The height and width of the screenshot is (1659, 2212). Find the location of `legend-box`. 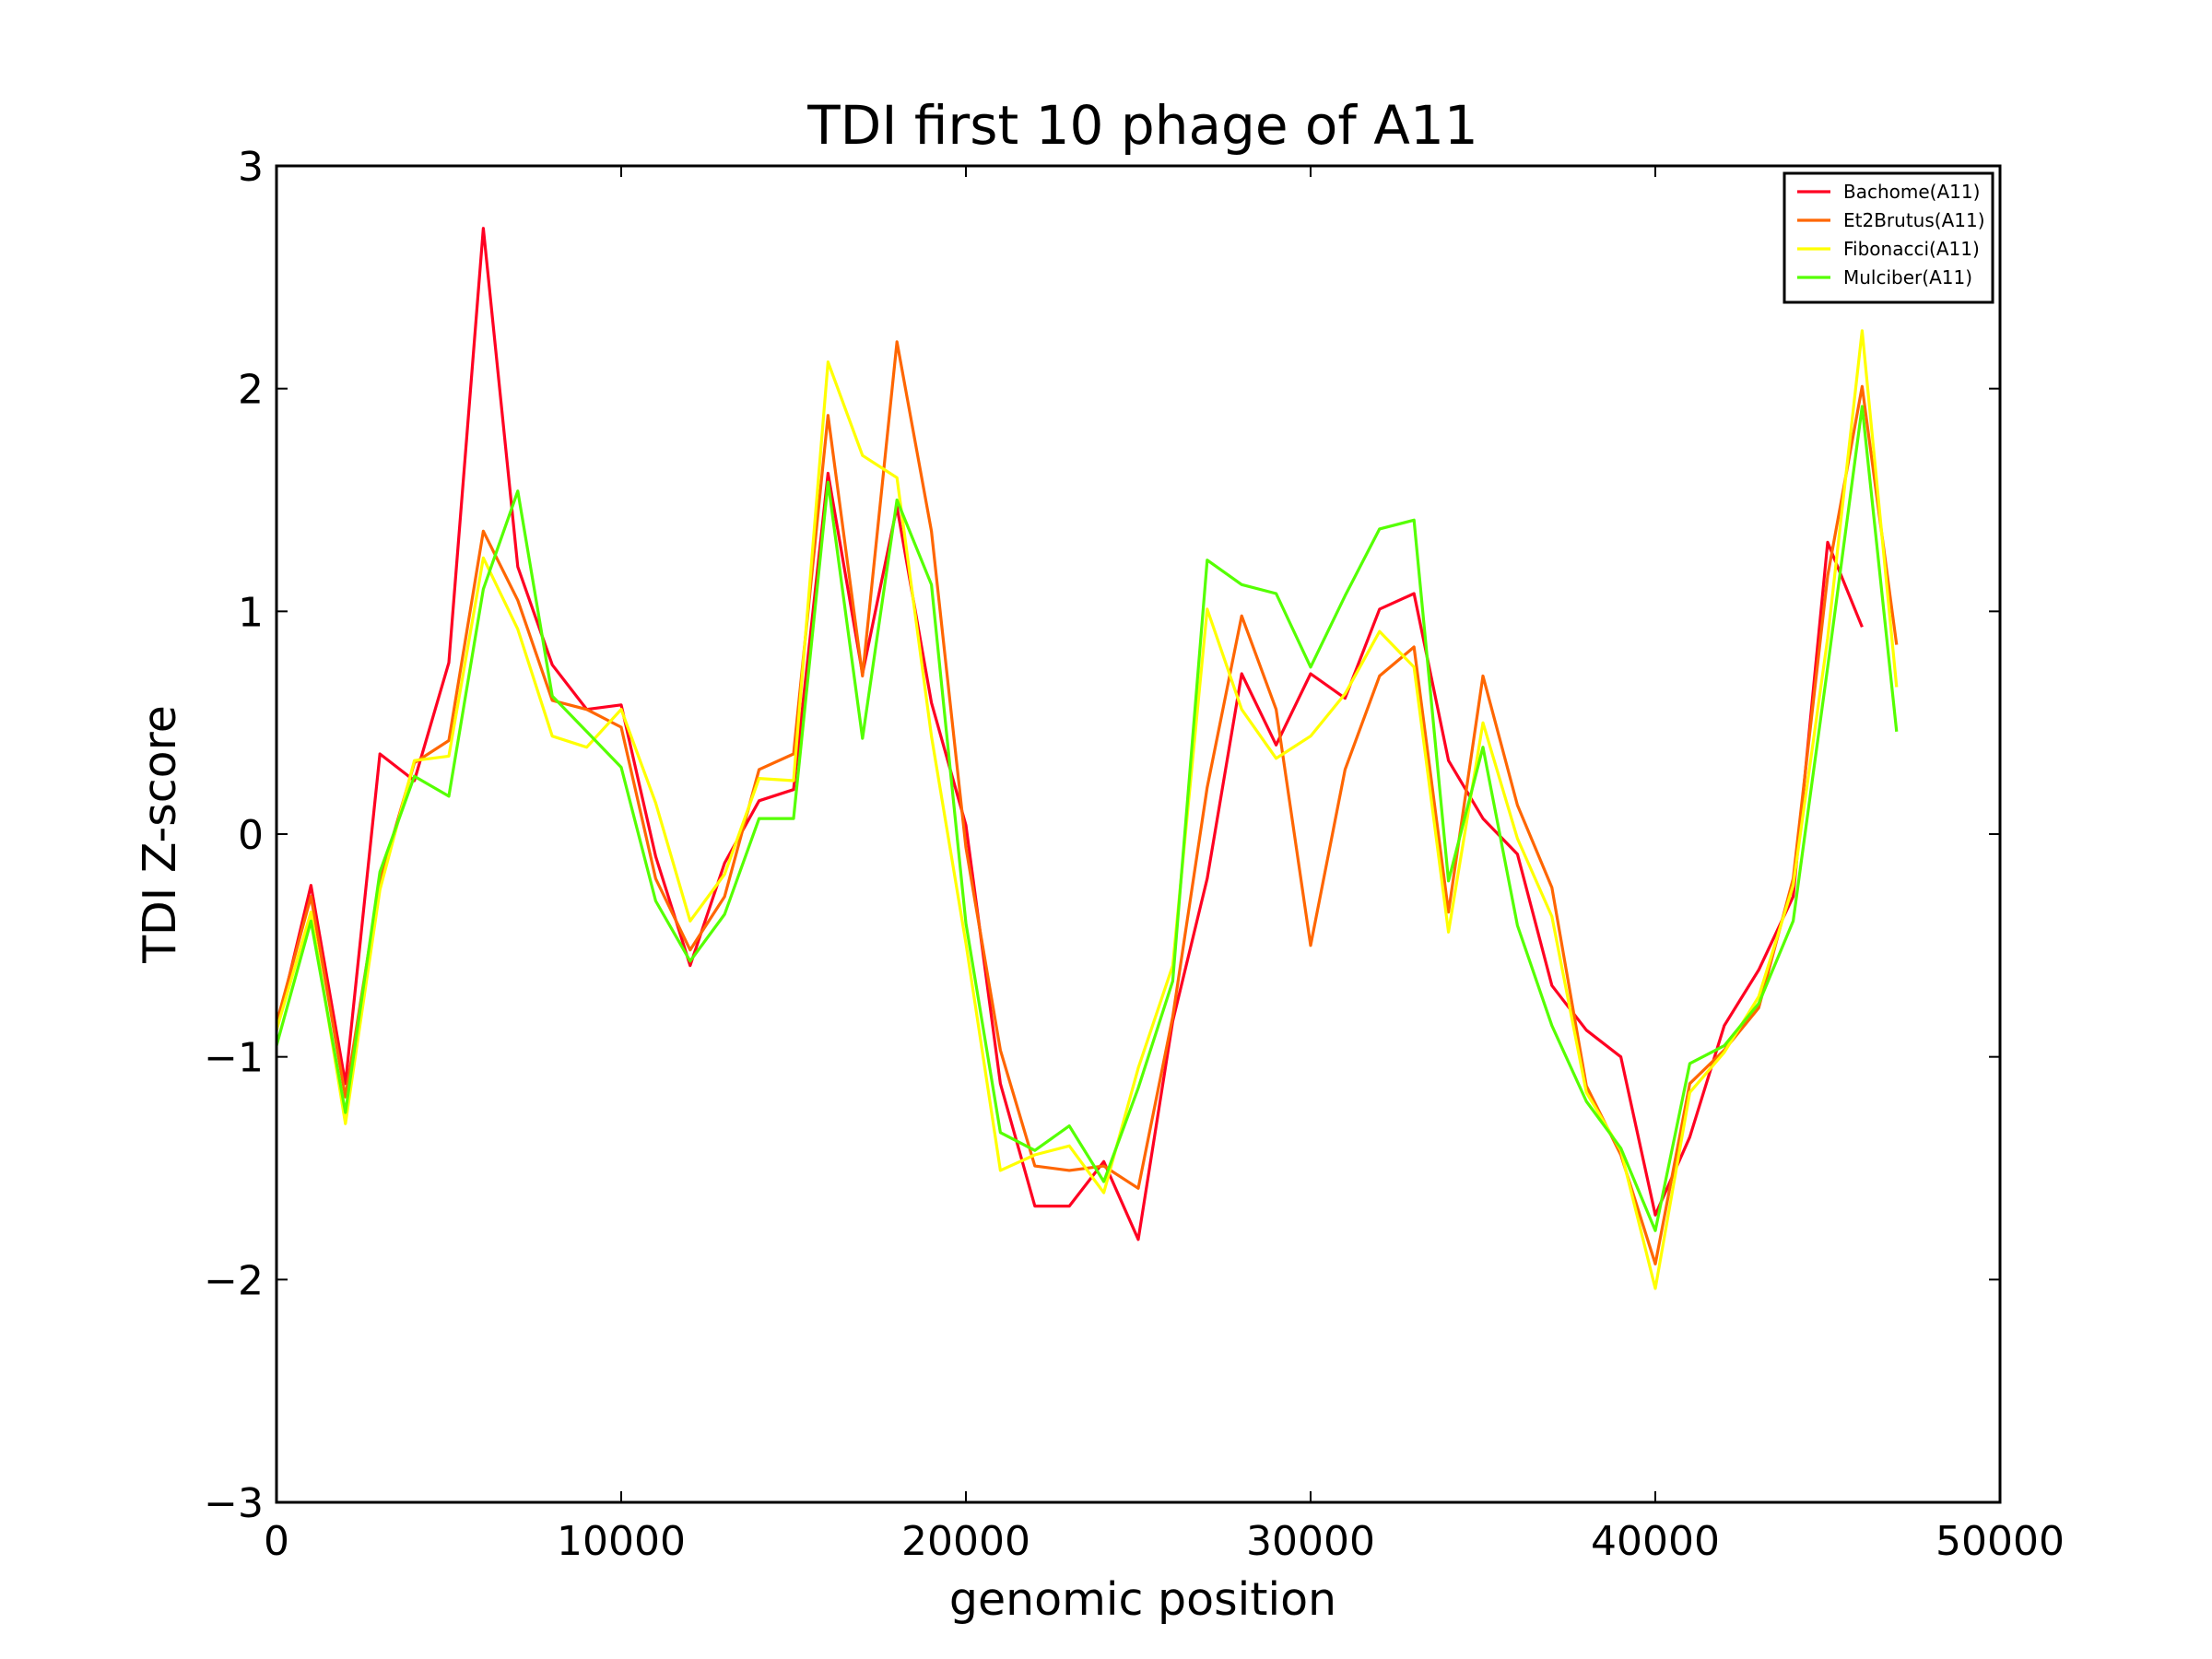

legend-box is located at coordinates (1888, 237).